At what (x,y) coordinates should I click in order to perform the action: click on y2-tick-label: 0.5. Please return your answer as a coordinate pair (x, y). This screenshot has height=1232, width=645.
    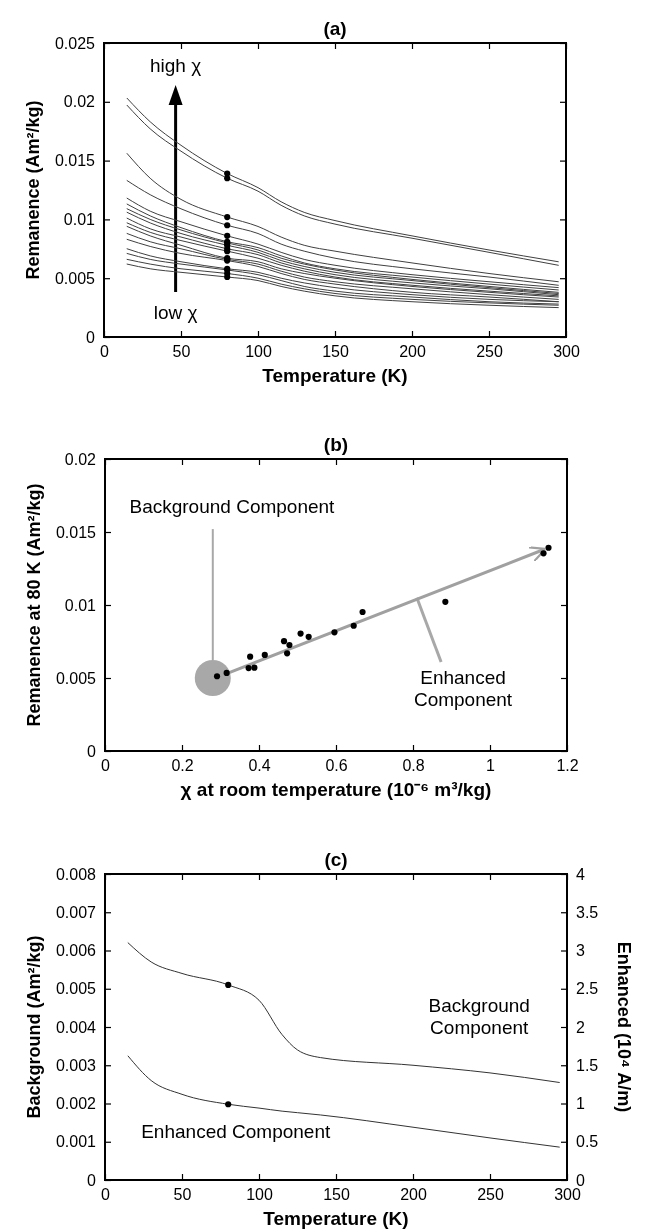
    Looking at the image, I should click on (587, 1142).